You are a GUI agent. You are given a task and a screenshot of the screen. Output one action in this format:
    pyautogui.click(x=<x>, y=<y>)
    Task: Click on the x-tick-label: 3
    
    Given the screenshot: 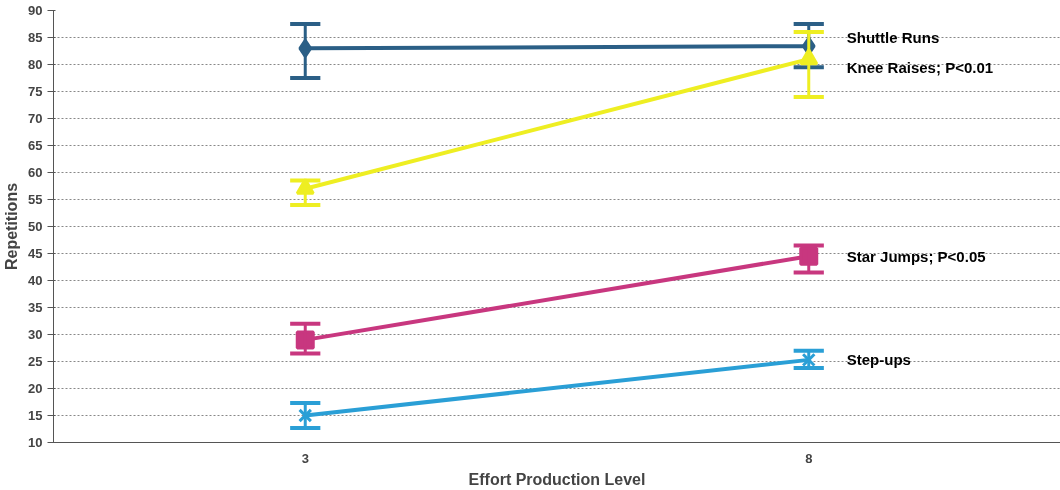 What is the action you would take?
    pyautogui.click(x=305, y=458)
    